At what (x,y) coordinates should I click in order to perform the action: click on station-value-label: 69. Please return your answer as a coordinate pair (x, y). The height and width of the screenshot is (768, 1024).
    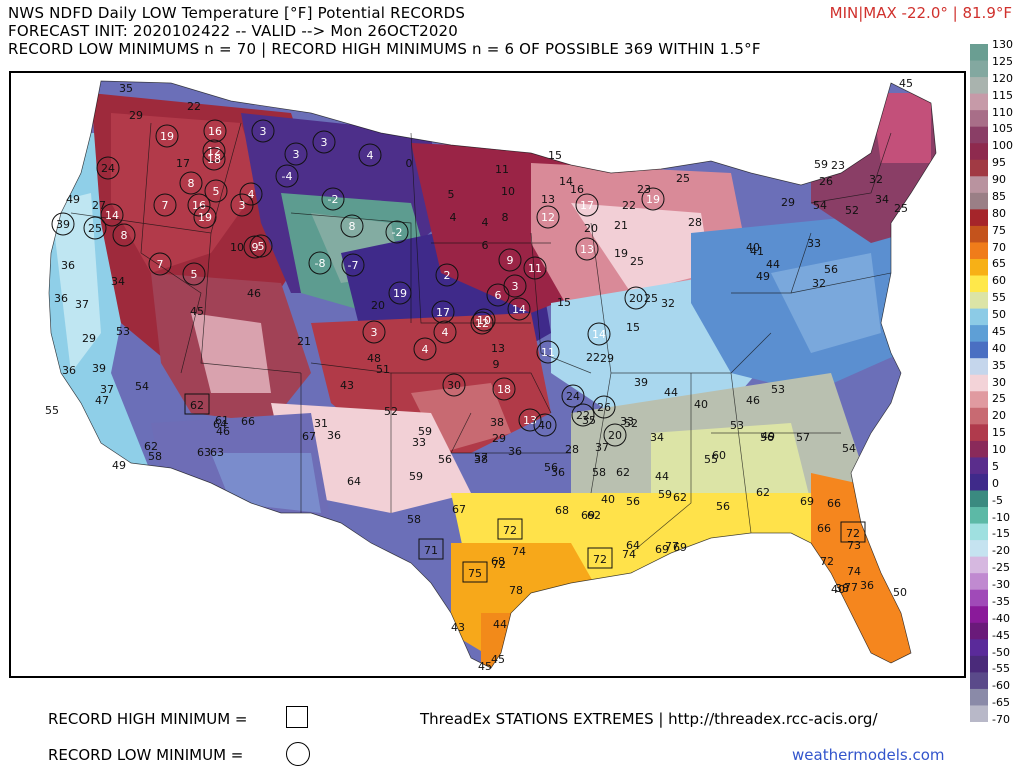
    Looking at the image, I should click on (807, 501).